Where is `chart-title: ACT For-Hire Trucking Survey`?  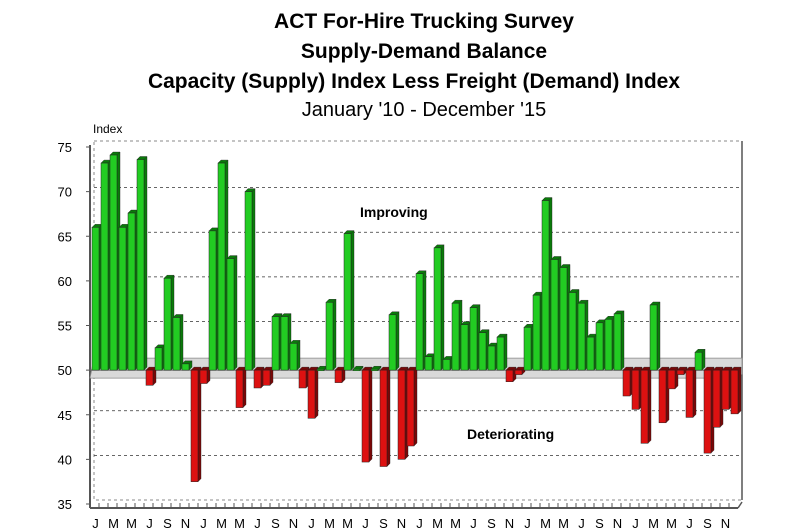
chart-title: ACT For-Hire Trucking Survey is located at coordinates (424, 21).